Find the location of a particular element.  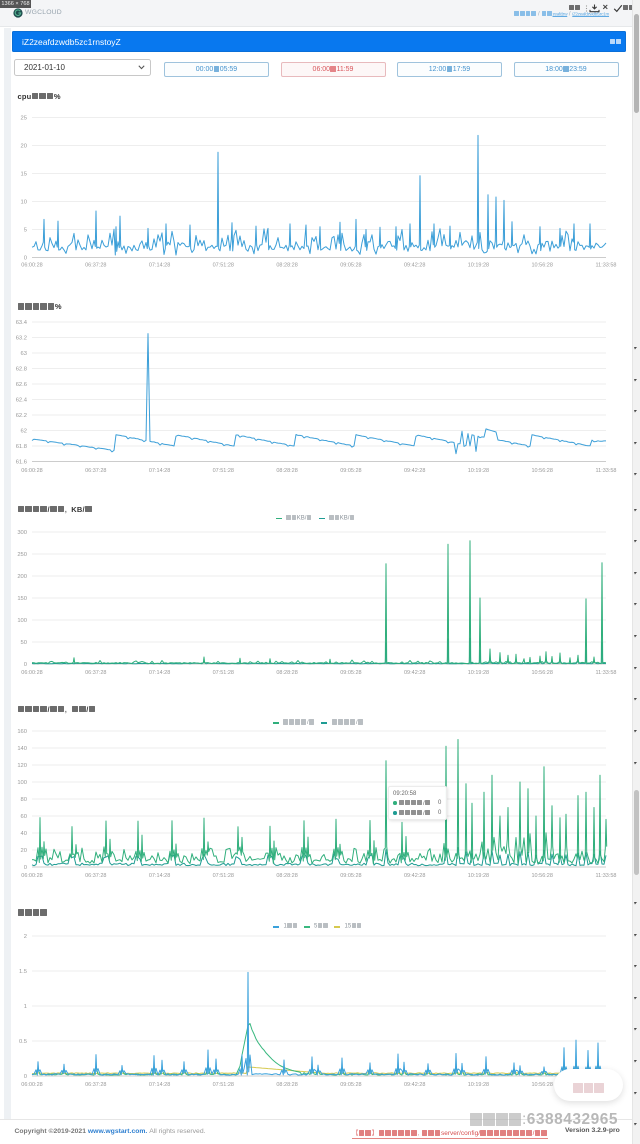

svg-text: 200 is located at coordinates (22, 577).